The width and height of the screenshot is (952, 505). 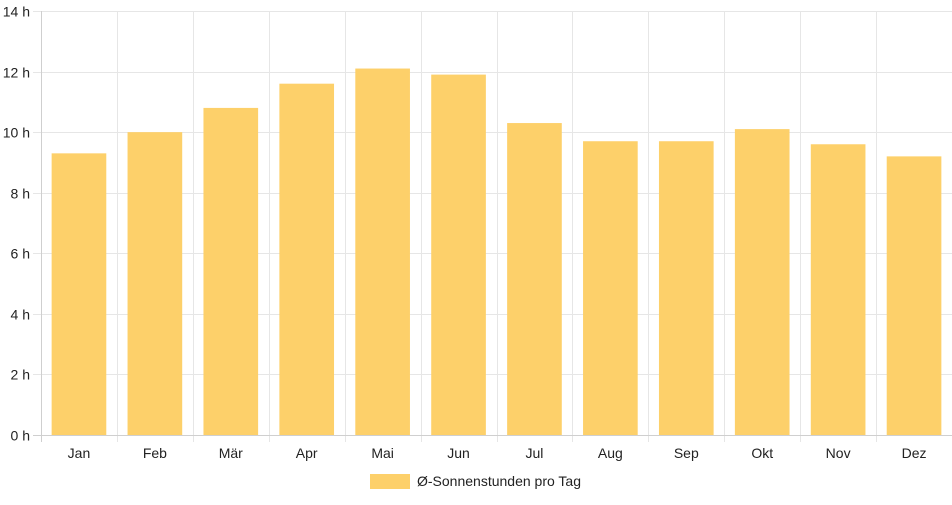 I want to click on bar-jul, so click(x=534, y=279).